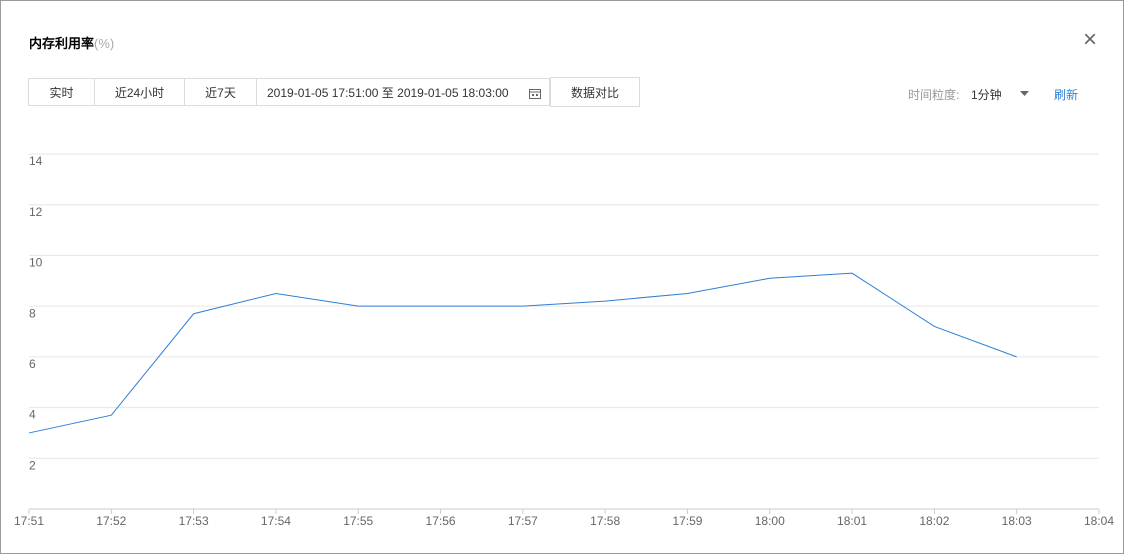 The image size is (1124, 554). I want to click on x-tick-label: 17:55, so click(358, 521).